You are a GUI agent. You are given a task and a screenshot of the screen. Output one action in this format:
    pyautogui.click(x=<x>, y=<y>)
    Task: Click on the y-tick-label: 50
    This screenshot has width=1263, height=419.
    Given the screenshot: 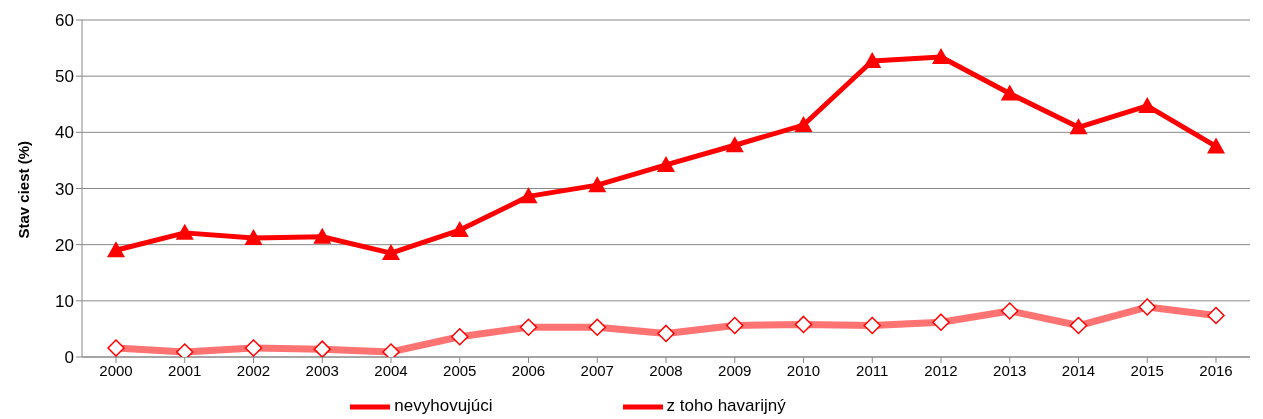 What is the action you would take?
    pyautogui.click(x=64, y=77)
    